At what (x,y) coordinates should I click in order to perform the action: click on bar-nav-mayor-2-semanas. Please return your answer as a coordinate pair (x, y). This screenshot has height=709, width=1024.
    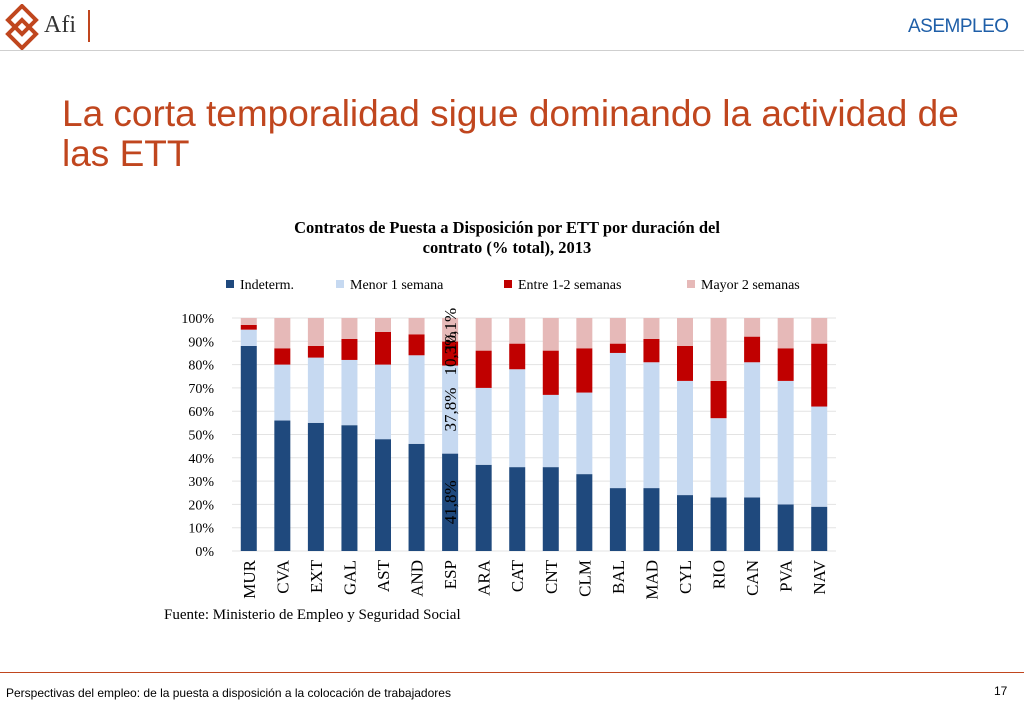
    Looking at the image, I should click on (819, 331).